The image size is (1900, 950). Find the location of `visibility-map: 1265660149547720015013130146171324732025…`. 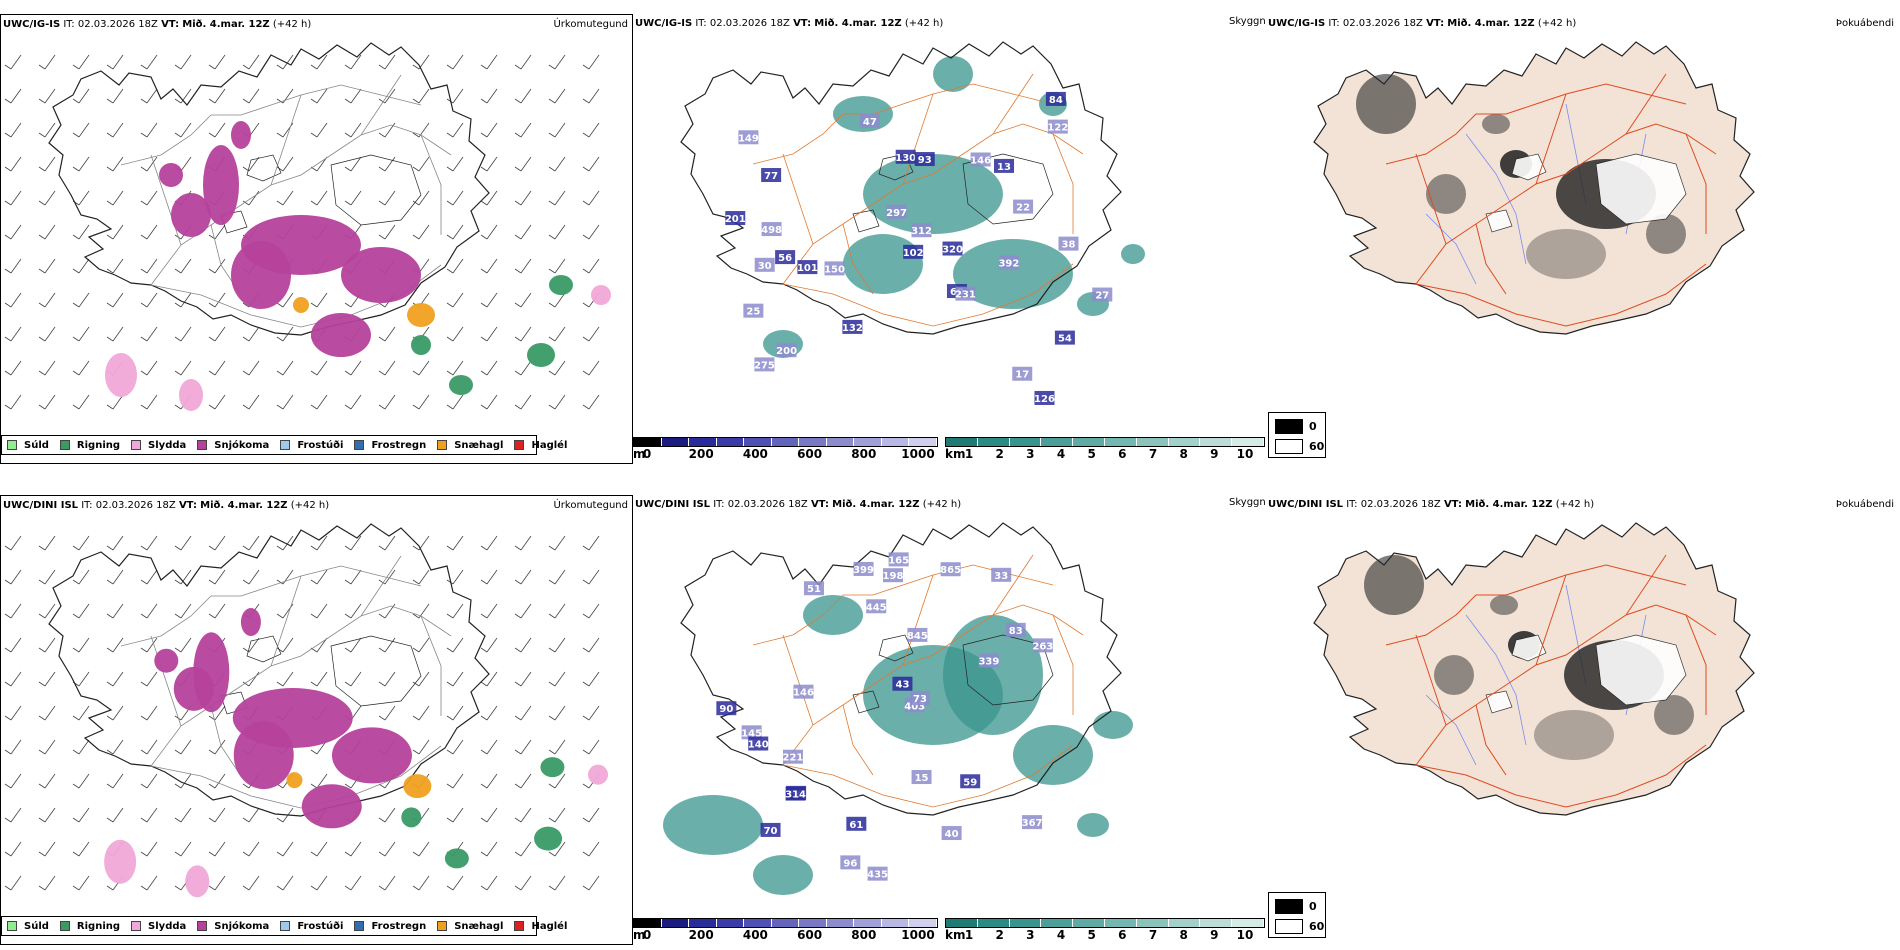

visibility-map: 1265660149547720015013130146171324732025… is located at coordinates (912, 223).